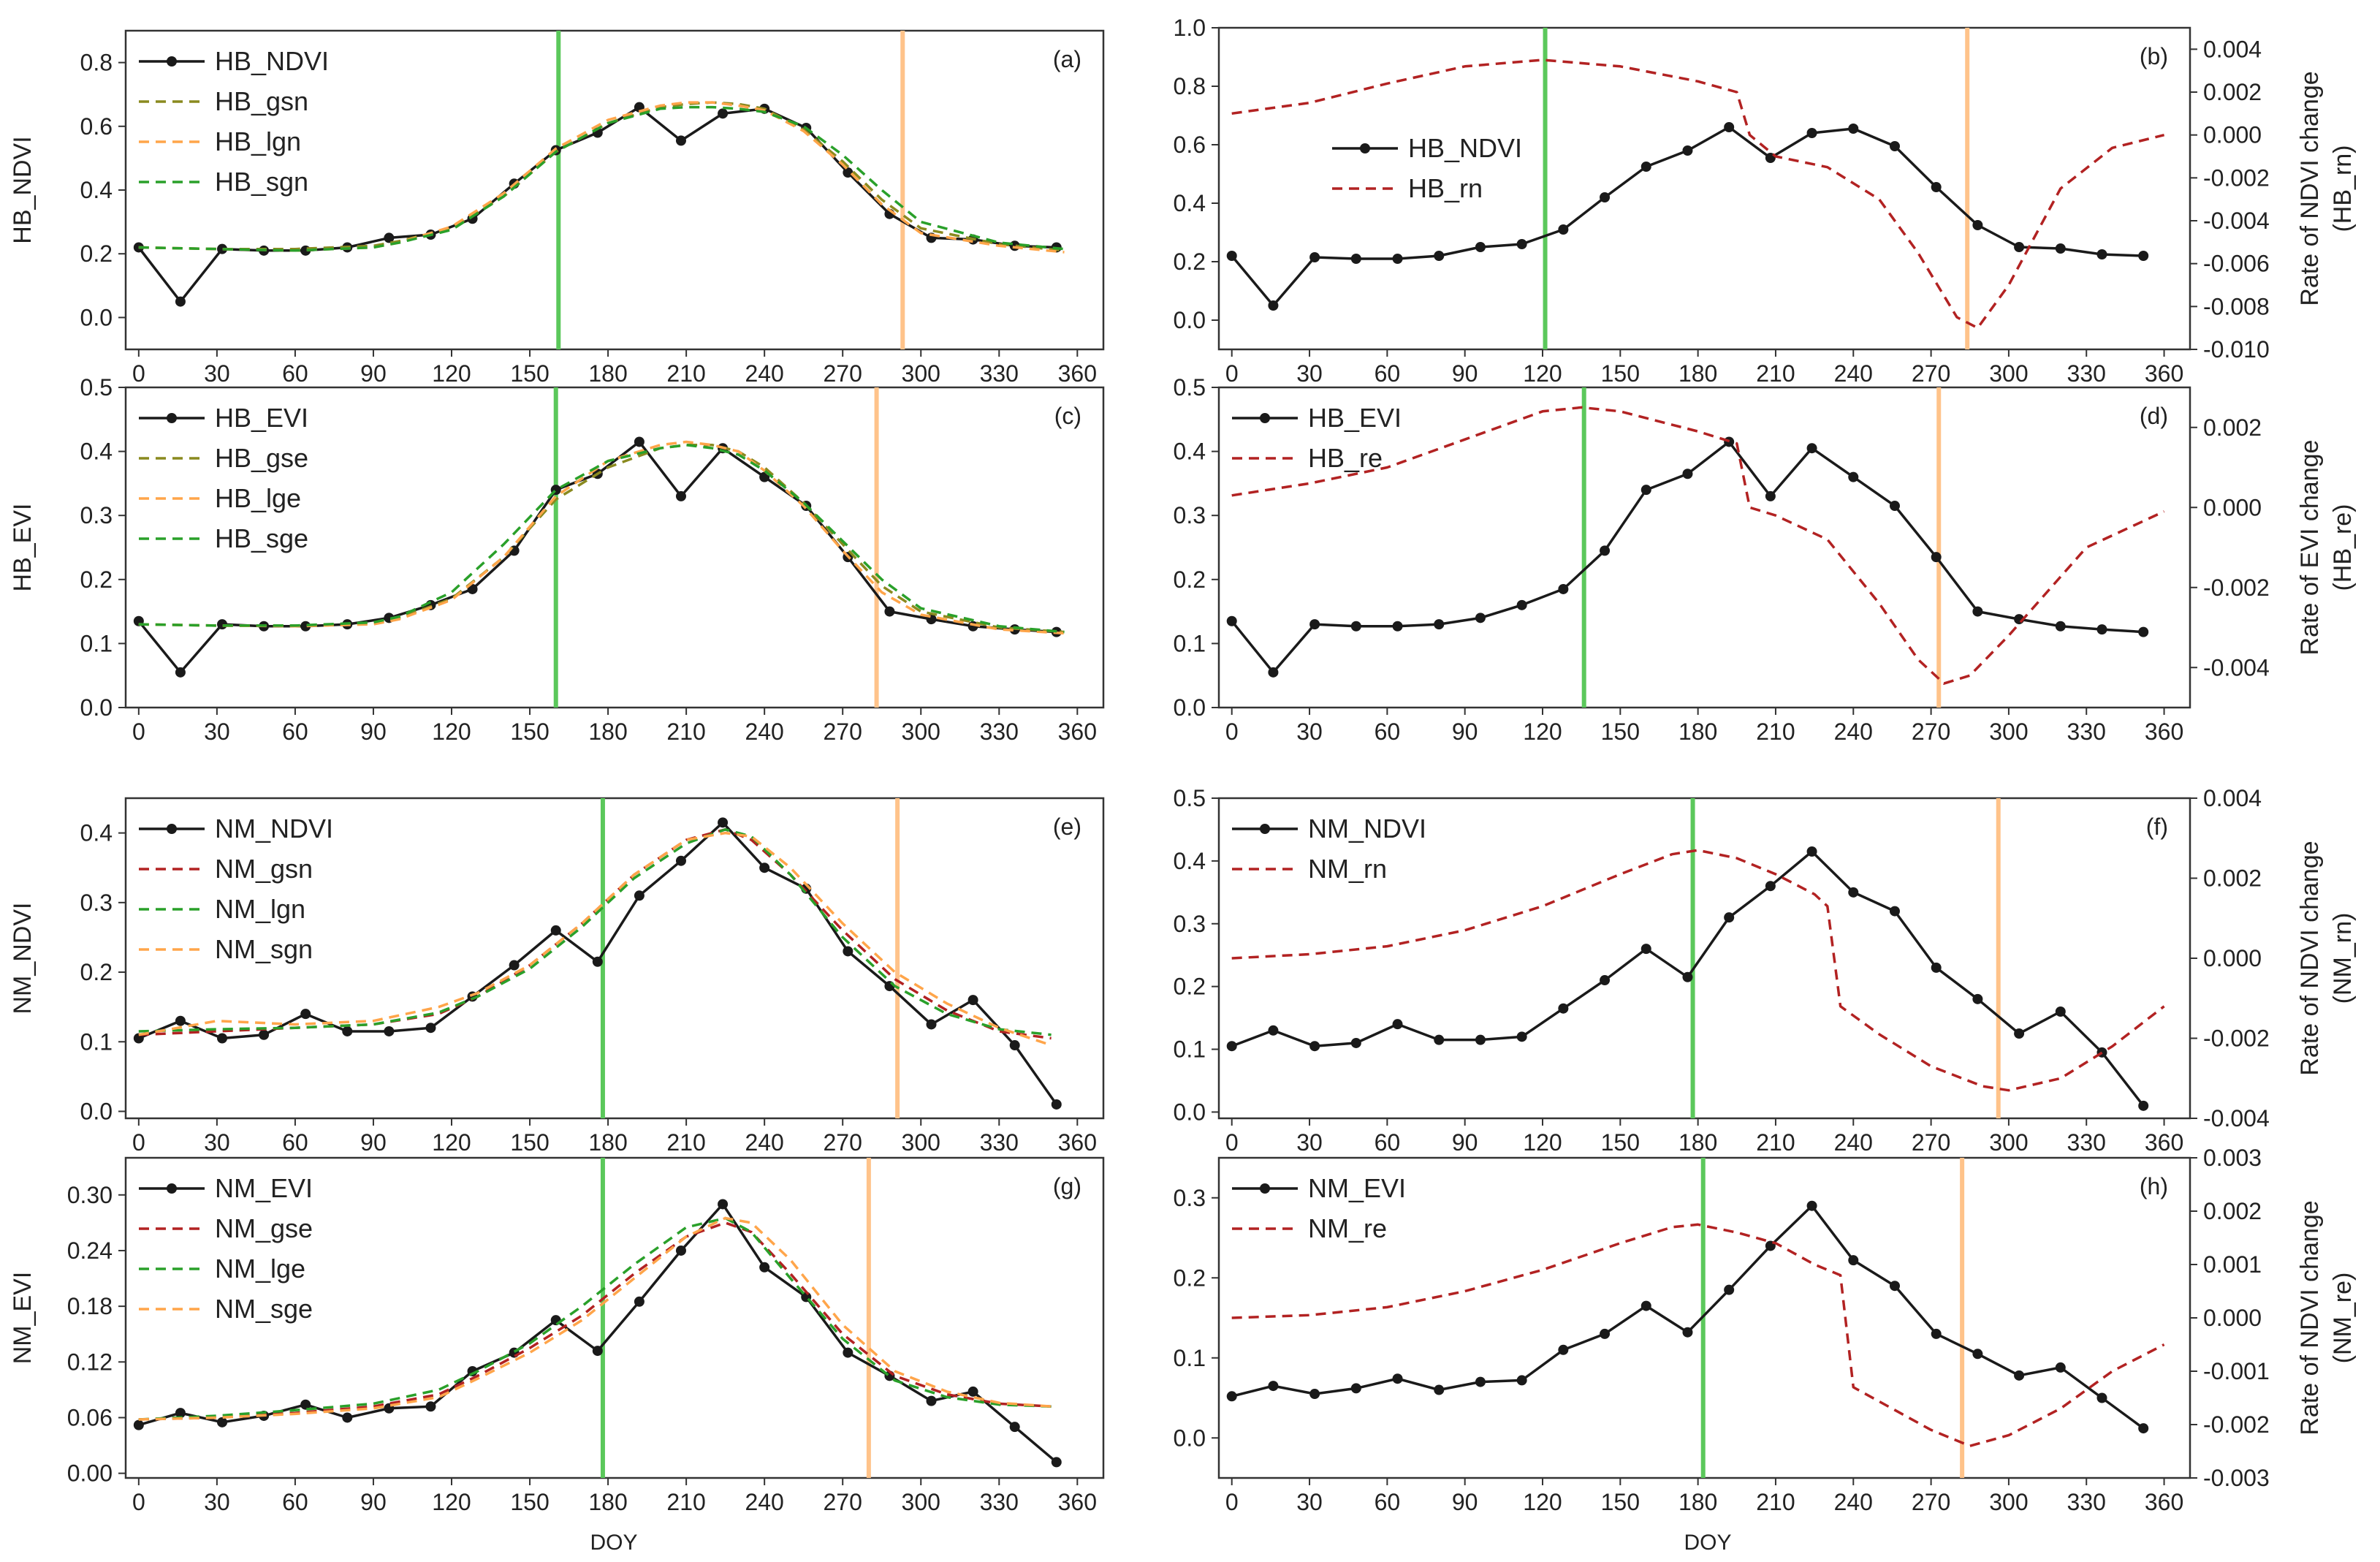 The width and height of the screenshot is (2380, 1562). What do you see at coordinates (264, 1309) in the screenshot?
I see `legend-label: NM_sge` at bounding box center [264, 1309].